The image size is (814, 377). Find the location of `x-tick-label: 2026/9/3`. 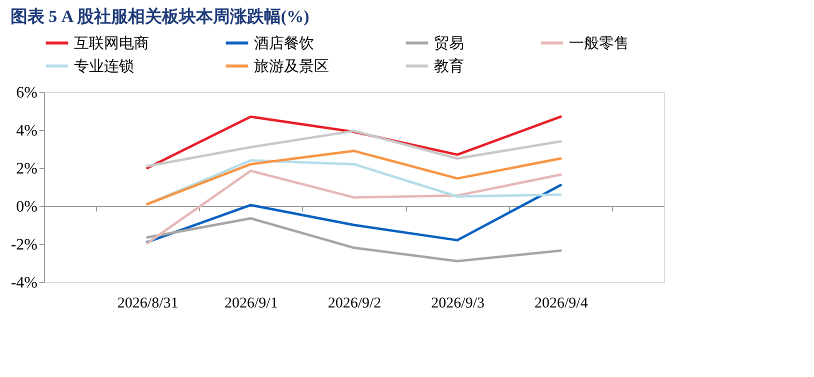

x-tick-label: 2026/9/3 is located at coordinates (458, 304).